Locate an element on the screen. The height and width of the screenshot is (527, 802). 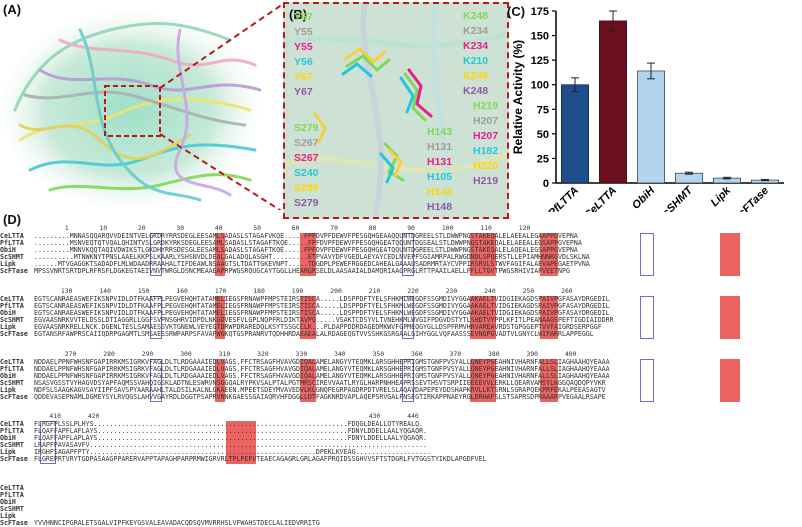
panel-d-label: (D) is located at coordinates (12, 219).